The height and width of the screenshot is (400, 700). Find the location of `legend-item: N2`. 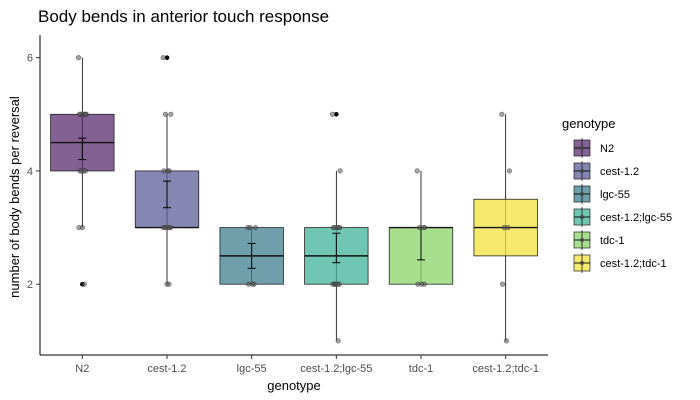

legend-item: N2 is located at coordinates (593, 148).